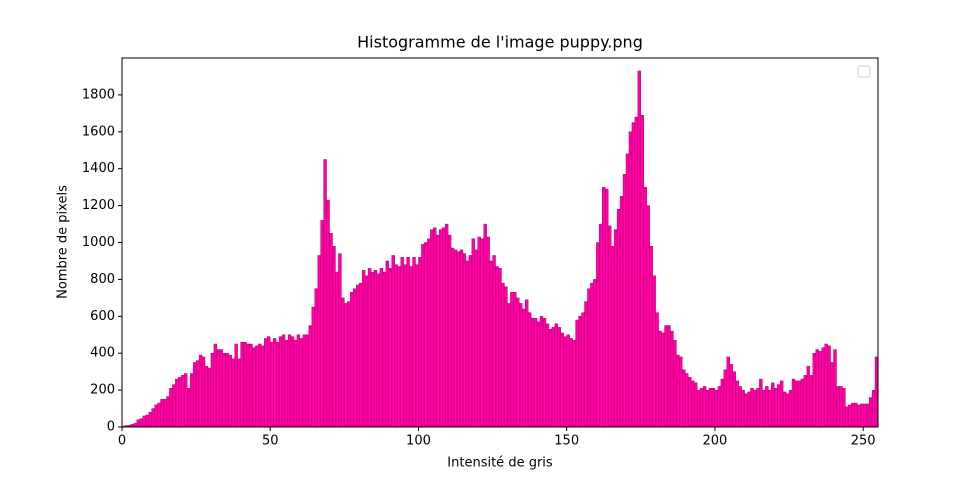 Image resolution: width=975 pixels, height=480 pixels. Describe the element at coordinates (566, 441) in the screenshot. I see `x-tick-label: 150` at that location.